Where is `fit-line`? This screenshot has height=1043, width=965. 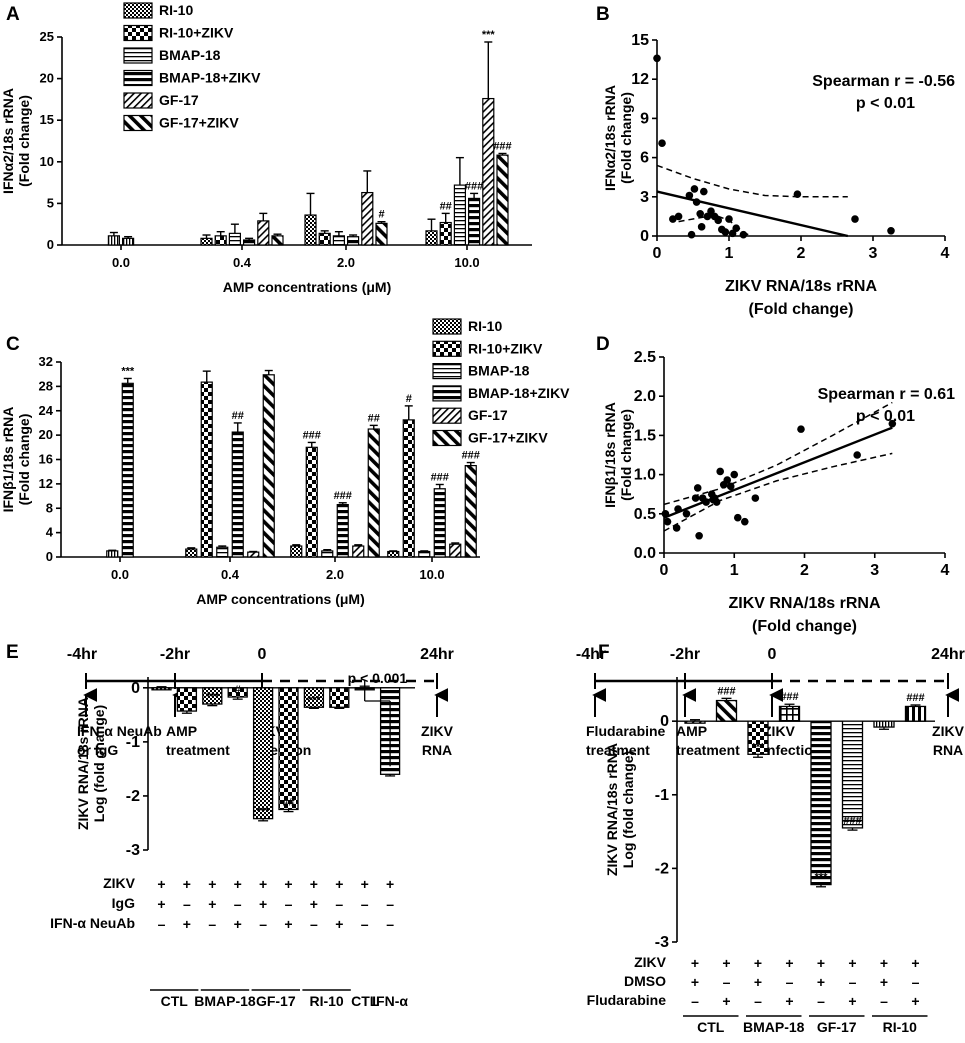
fit-line is located at coordinates (752, 214).